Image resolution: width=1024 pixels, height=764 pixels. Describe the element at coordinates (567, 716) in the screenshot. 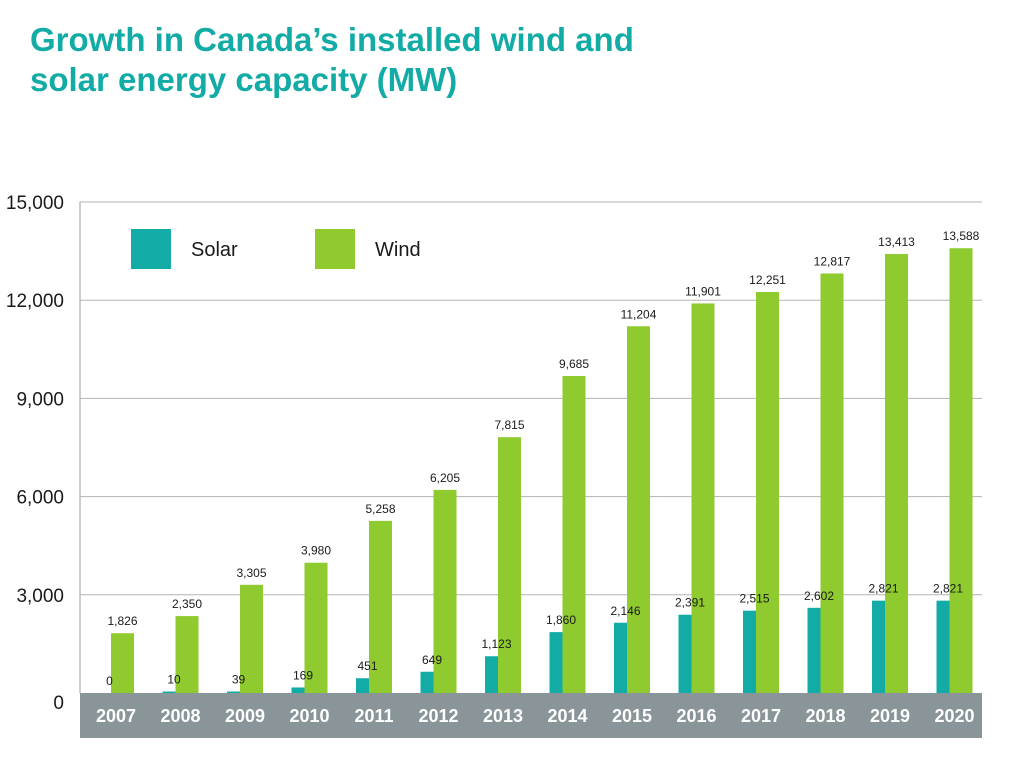

I see `x-tick-label: 2014` at that location.